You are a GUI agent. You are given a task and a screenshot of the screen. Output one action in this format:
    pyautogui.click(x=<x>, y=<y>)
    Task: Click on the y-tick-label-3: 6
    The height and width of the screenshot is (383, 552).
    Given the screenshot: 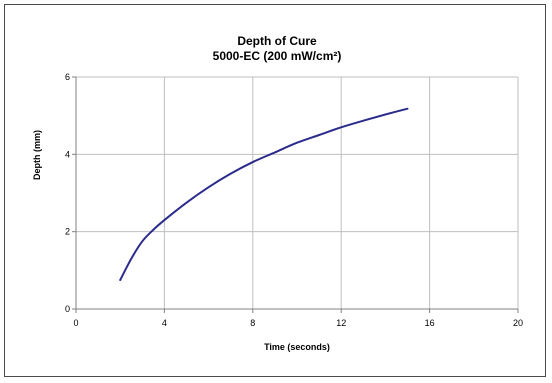 What is the action you would take?
    pyautogui.click(x=67, y=77)
    